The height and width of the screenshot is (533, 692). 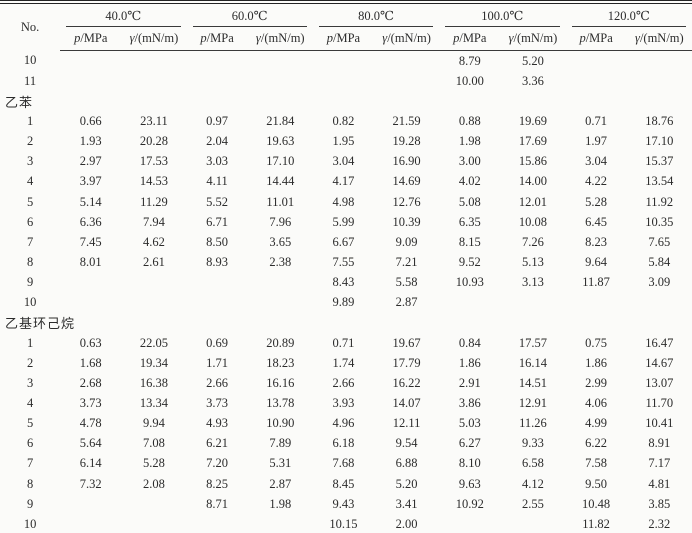 I want to click on temp-header-100c: 100.0℃, so click(x=502, y=14).